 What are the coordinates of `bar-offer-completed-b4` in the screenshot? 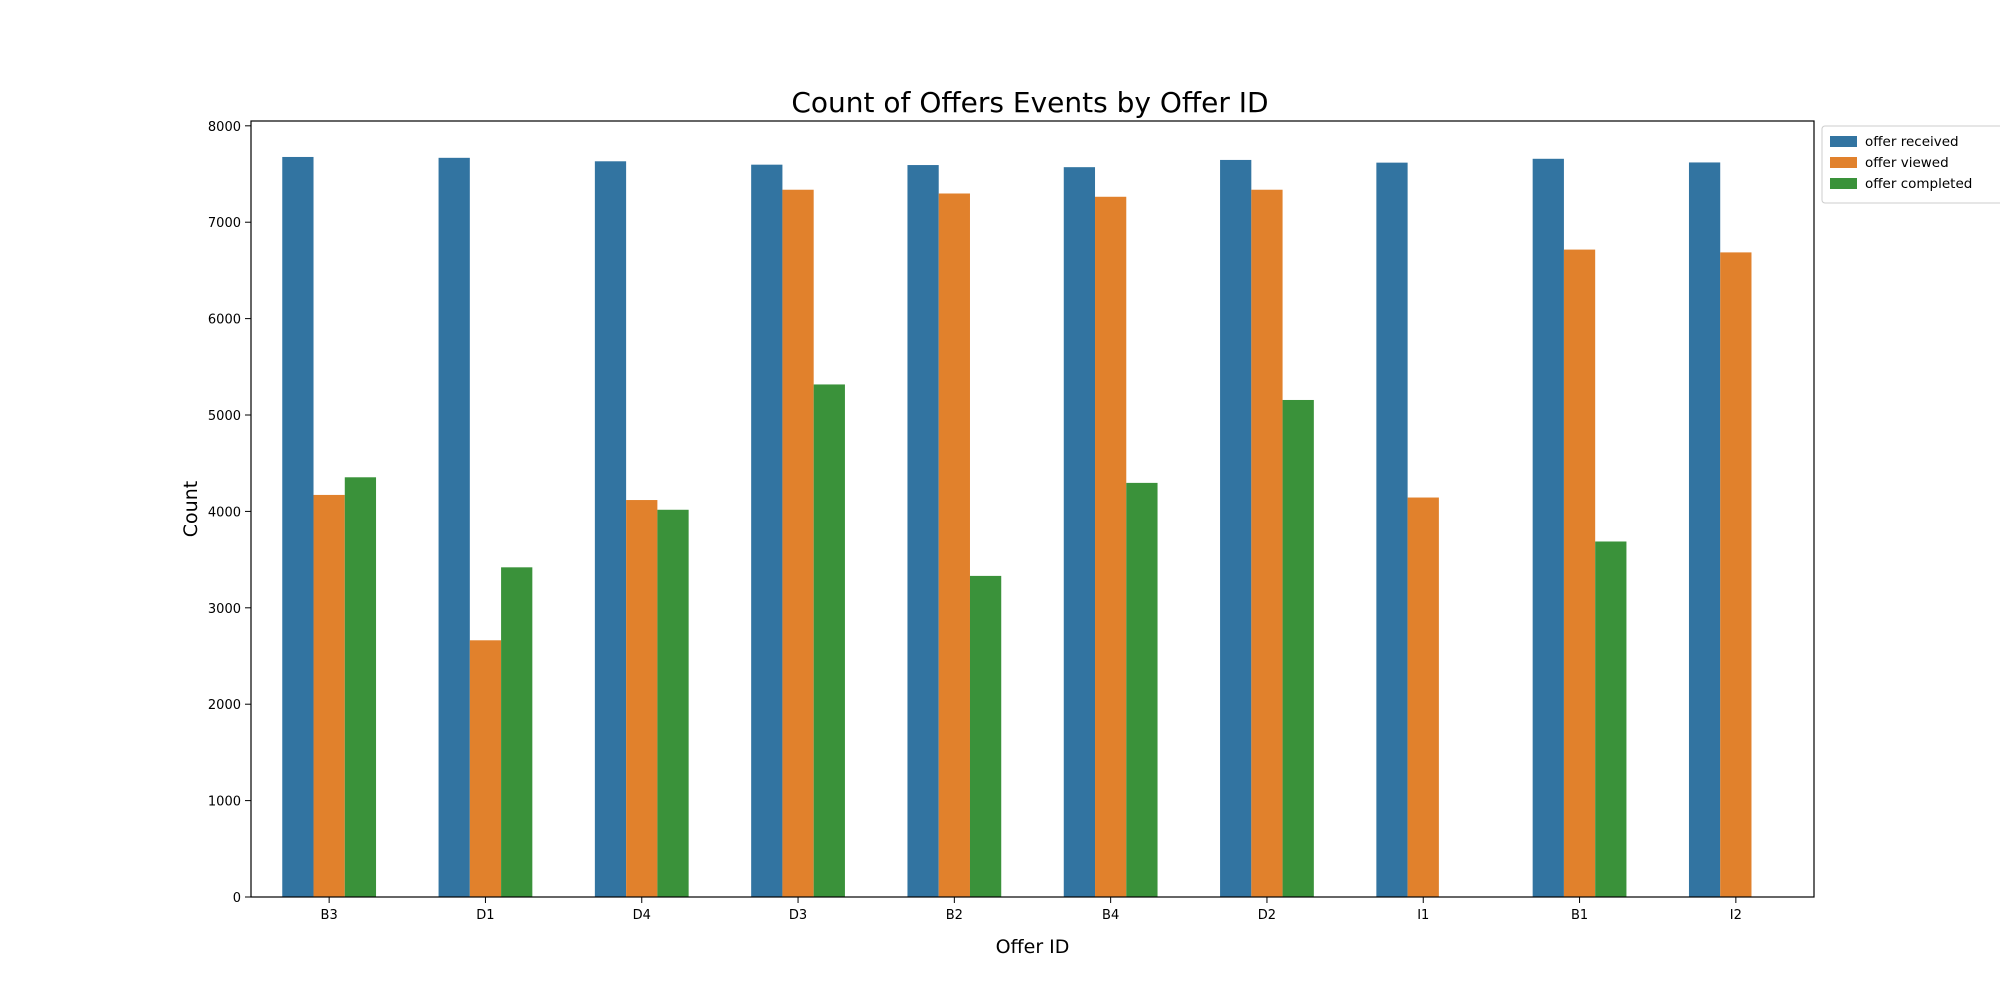 It's located at (1142, 689).